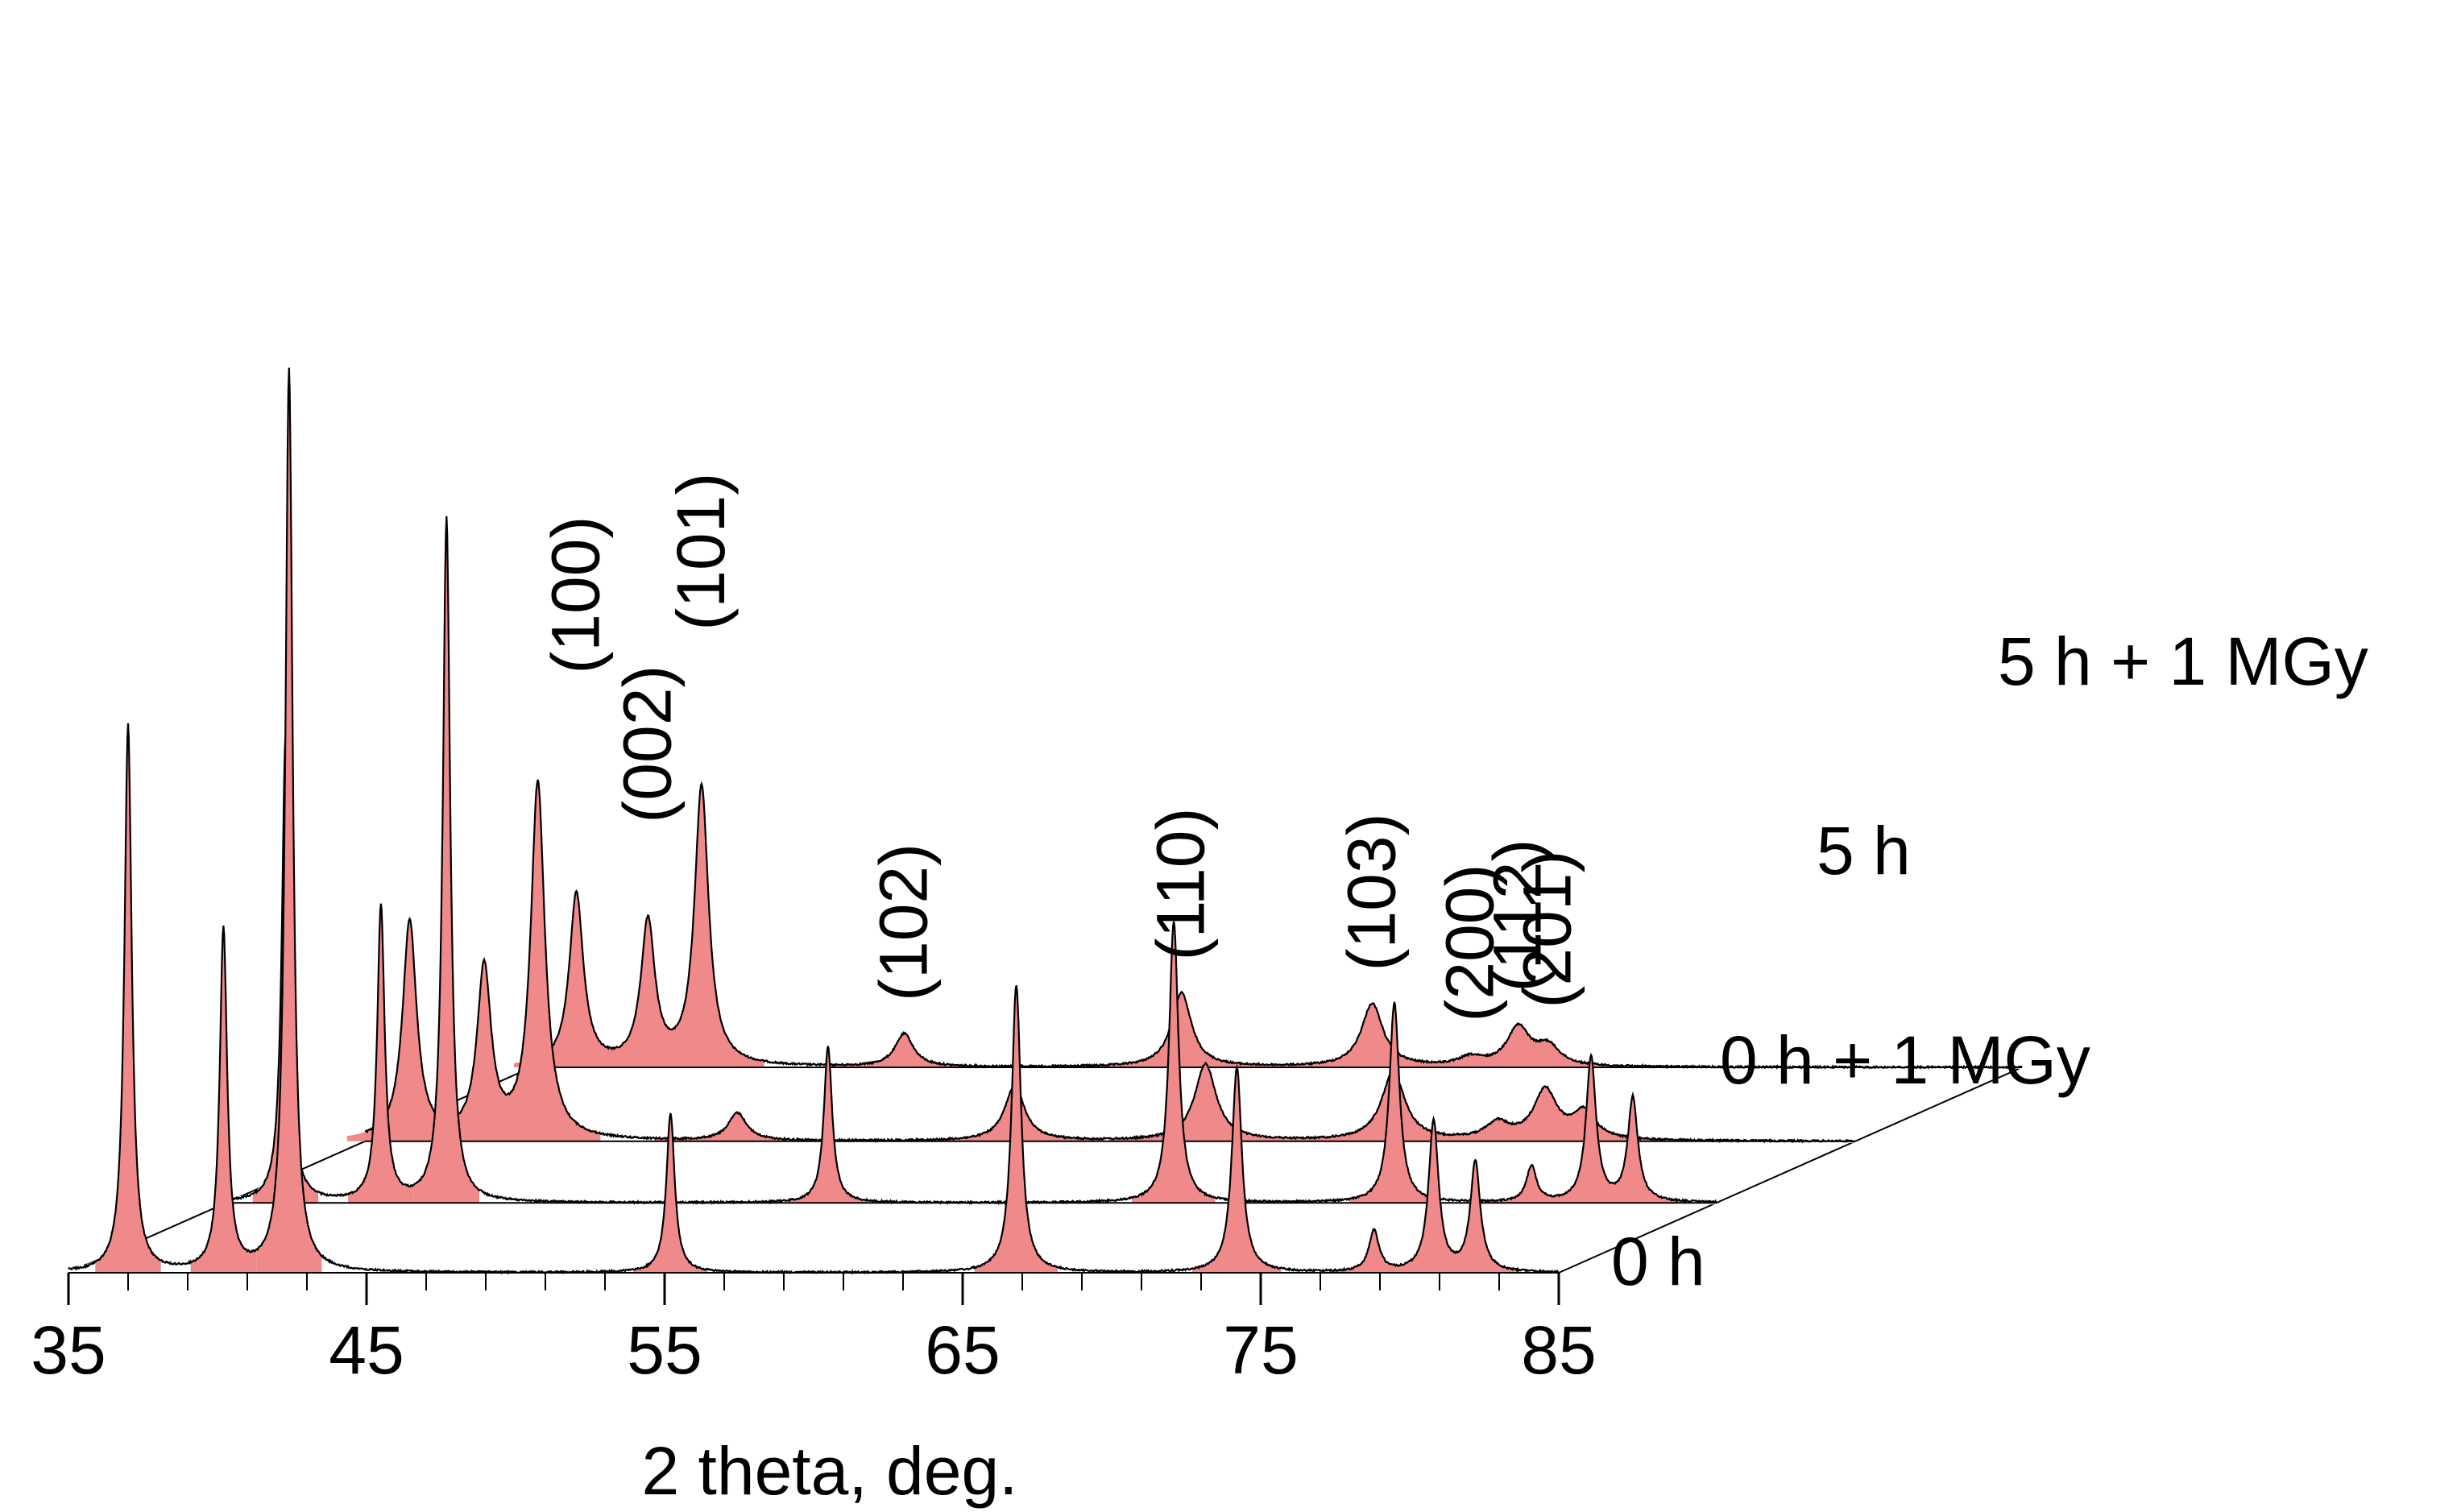 This screenshot has height=1512, width=2461. What do you see at coordinates (1658, 1261) in the screenshot?
I see `series-label: 0 h` at bounding box center [1658, 1261].